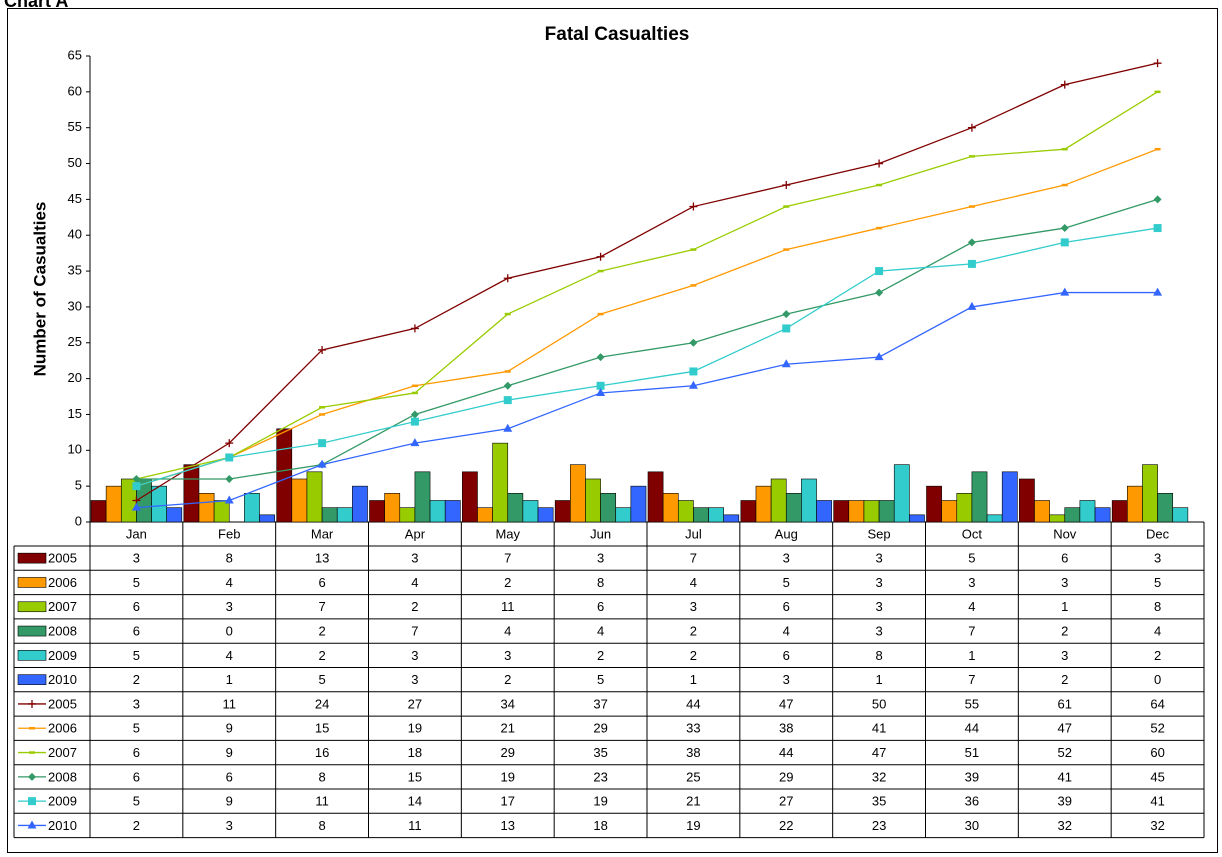 This screenshot has height=857, width=1222. What do you see at coordinates (693, 703) in the screenshot?
I see `table-cell: 44` at bounding box center [693, 703].